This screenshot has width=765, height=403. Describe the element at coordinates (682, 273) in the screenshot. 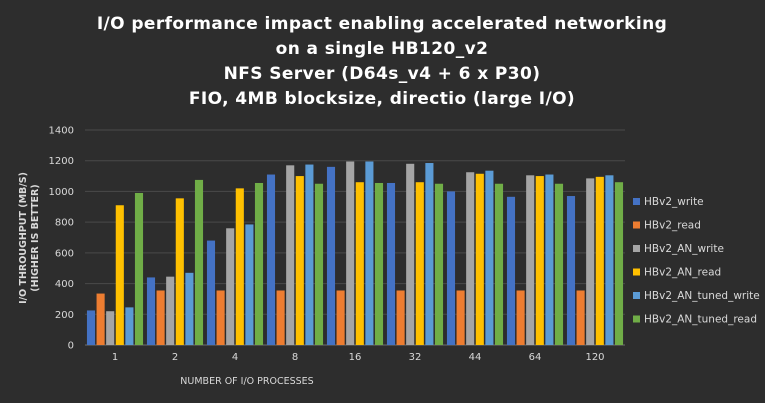

I see `legend-label-HBv2_AN_read: HBv2_AN_read` at that location.